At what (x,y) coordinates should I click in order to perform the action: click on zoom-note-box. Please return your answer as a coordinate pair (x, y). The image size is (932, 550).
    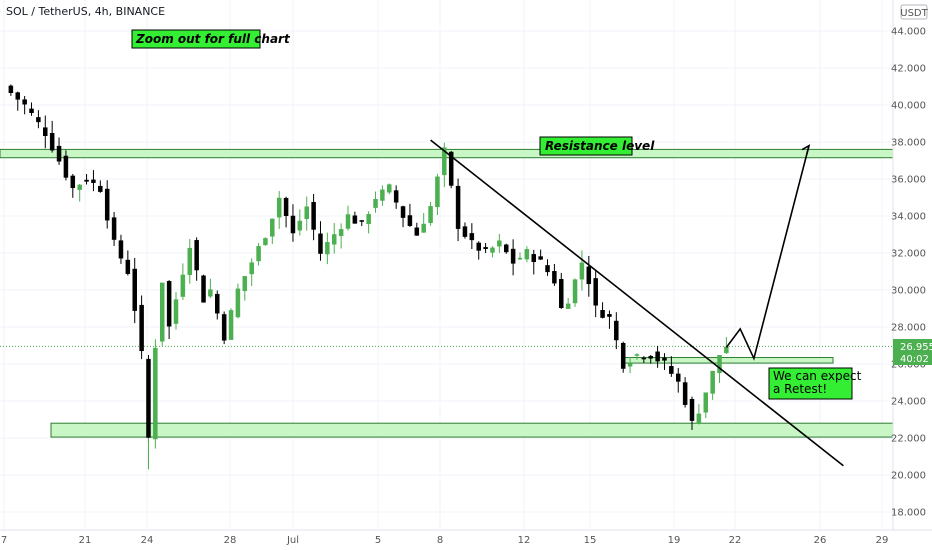
    Looking at the image, I should click on (196, 39).